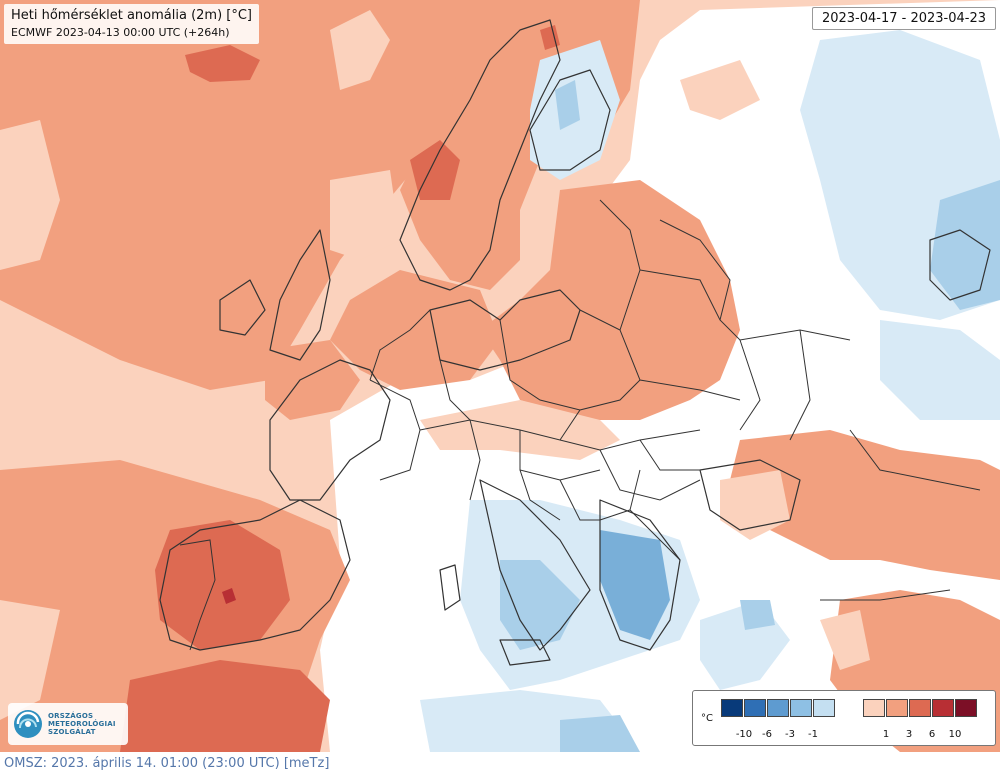 This screenshot has height=780, width=1000. I want to click on benelux-germany-warm, so click(415, 330).